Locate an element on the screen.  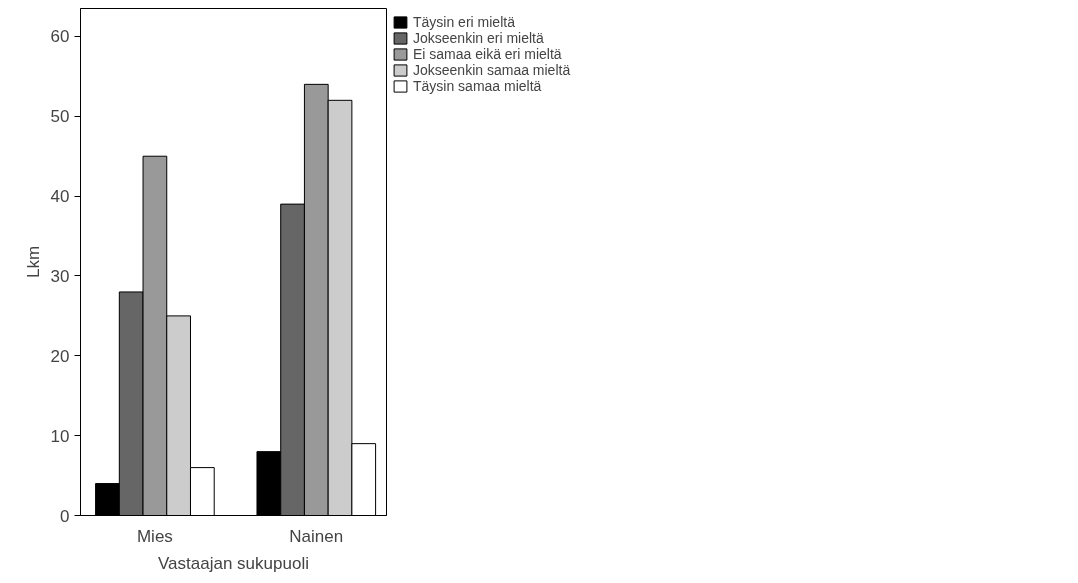
x-tick-label: Mies is located at coordinates (154, 536).